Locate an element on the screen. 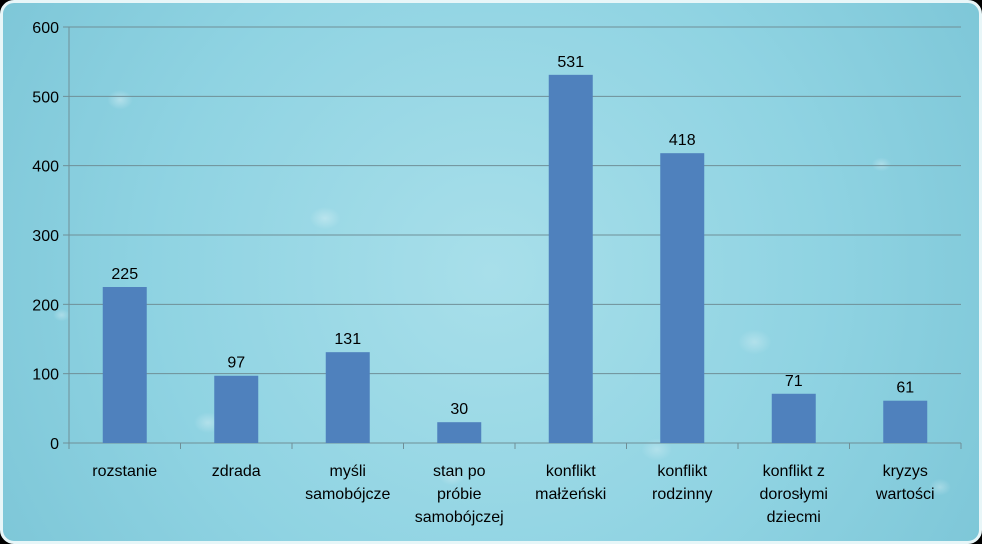 The height and width of the screenshot is (544, 982). category-label-line: samobójczej is located at coordinates (459, 517).